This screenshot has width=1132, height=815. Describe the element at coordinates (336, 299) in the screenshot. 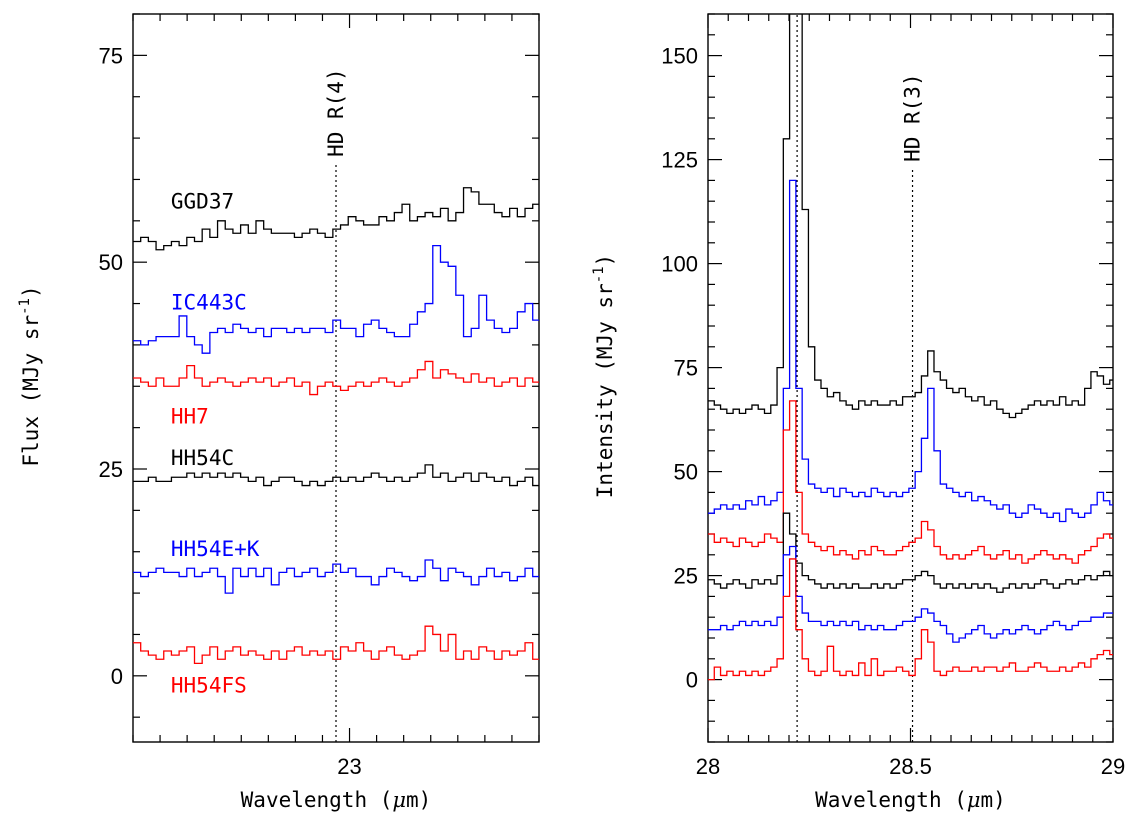

I see `series-line-ic443c` at that location.